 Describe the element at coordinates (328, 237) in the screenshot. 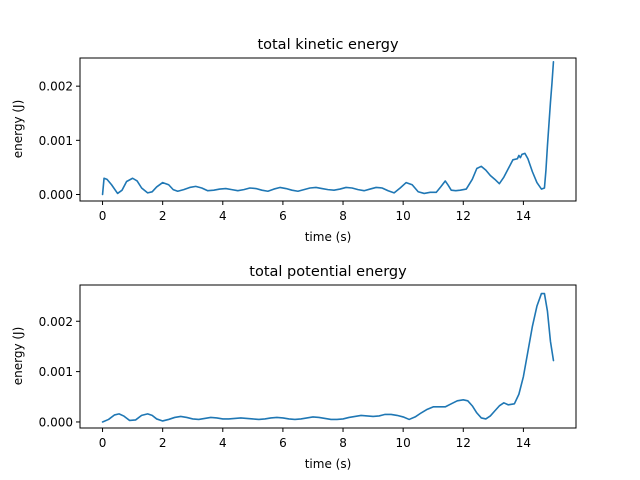

I see `kinetic-x-axis-label: time (s)` at that location.